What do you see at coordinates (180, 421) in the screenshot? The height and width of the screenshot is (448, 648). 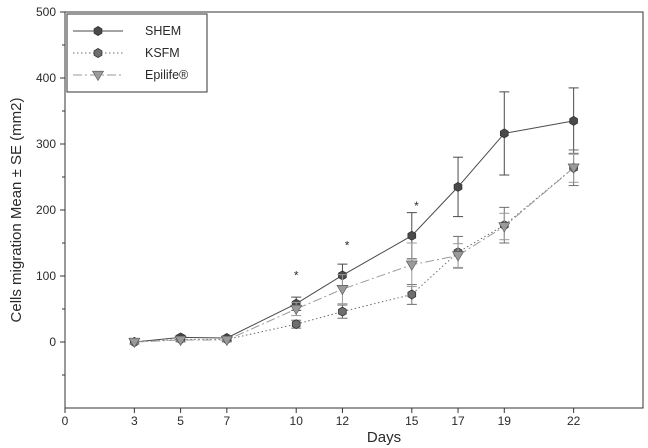 I see `x-tick-label: 5` at bounding box center [180, 421].